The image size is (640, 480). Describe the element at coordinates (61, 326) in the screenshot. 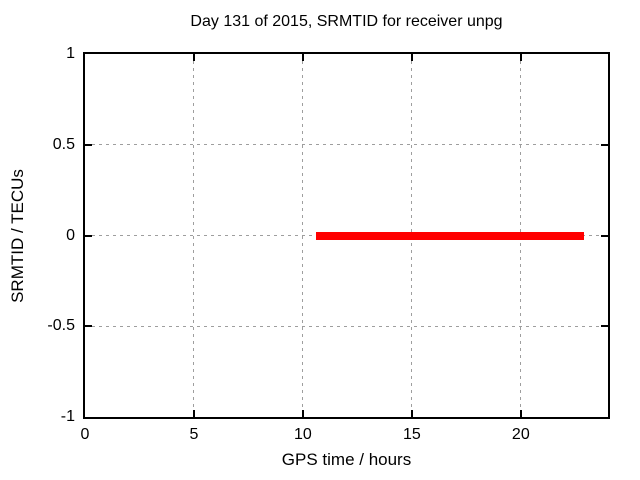

I see `y-tick-label: -0.5` at that location.